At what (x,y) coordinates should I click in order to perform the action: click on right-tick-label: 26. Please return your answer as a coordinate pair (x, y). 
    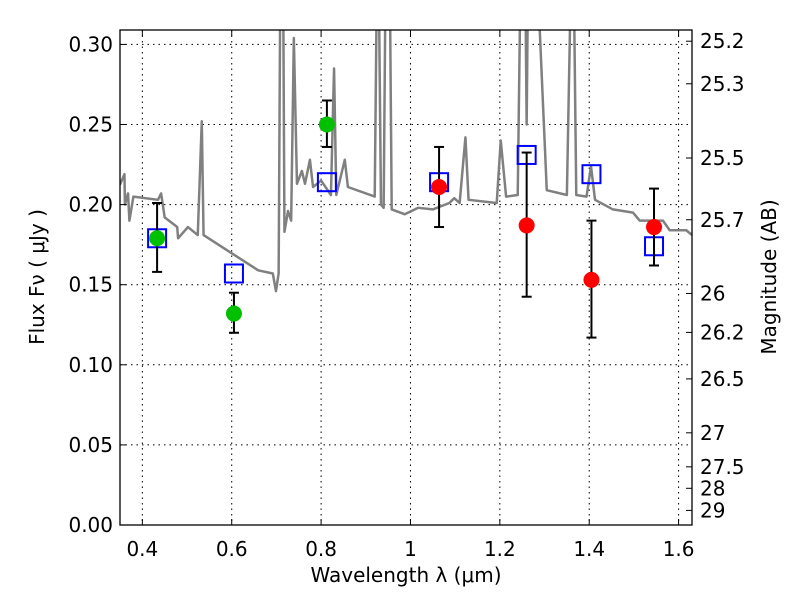
    Looking at the image, I should click on (712, 293).